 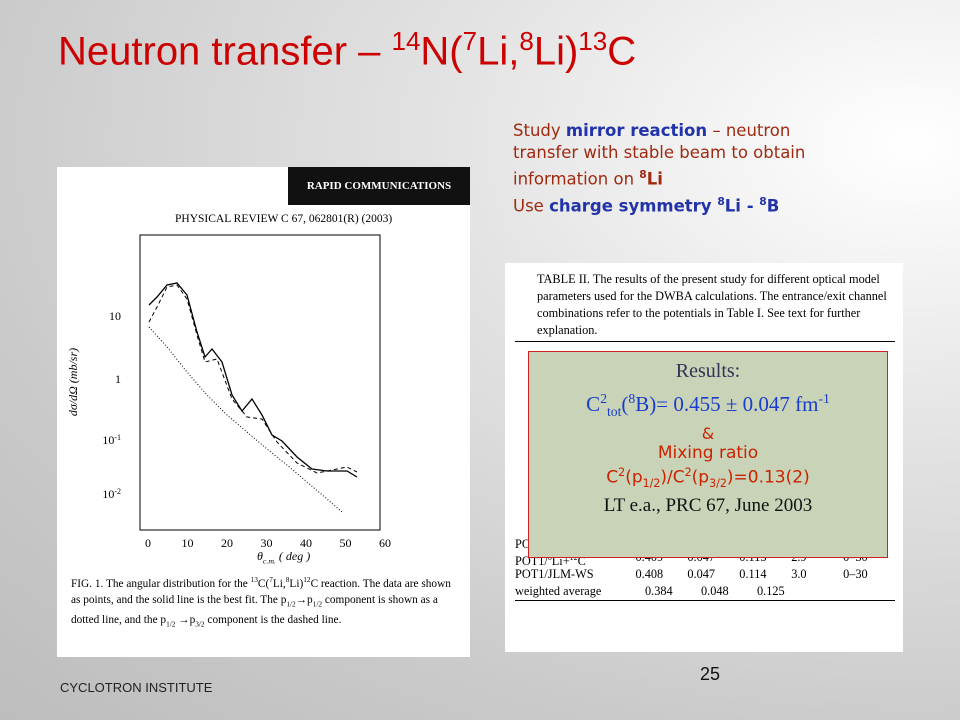 I want to click on text-run: B)= 0.455 ± 0.047 fm, so click(x=727, y=404).